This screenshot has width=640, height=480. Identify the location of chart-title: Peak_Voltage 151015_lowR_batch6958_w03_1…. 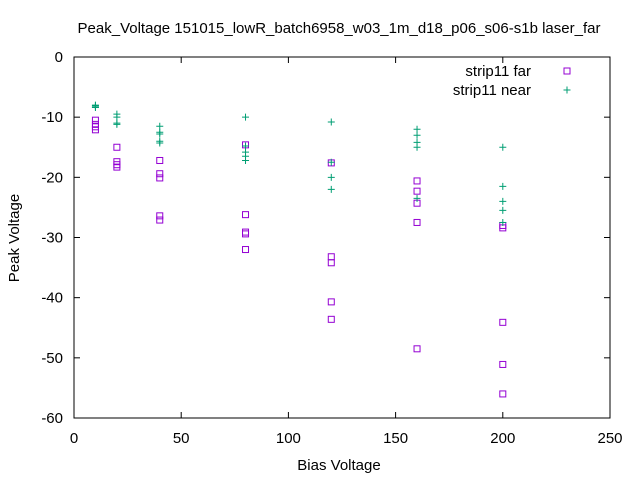
(339, 28).